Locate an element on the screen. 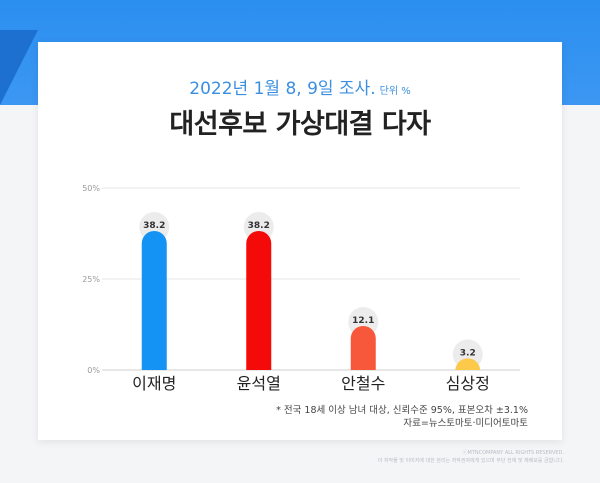 This screenshot has height=483, width=600. survey-date: 2022년 1월 8, 9일 조사. is located at coordinates (282, 89).